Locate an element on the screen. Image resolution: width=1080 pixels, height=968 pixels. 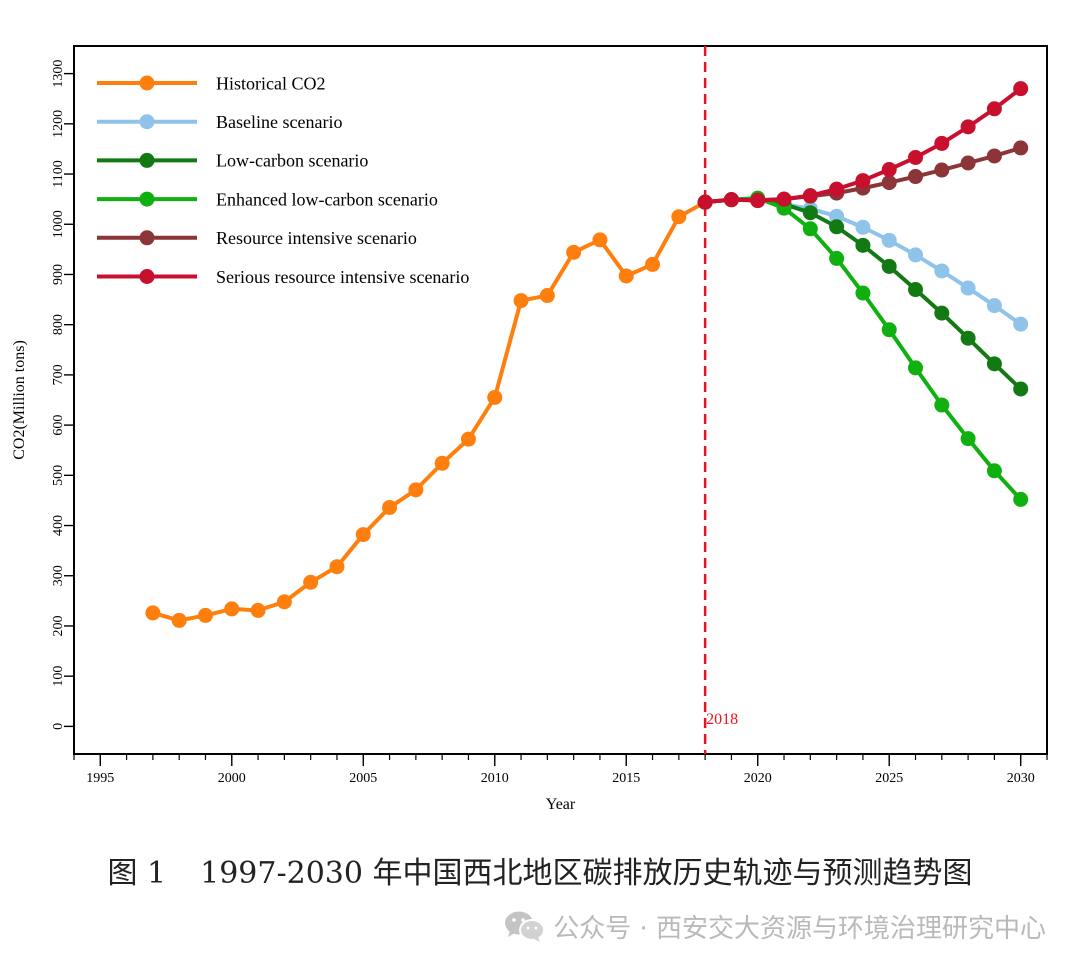
figure-caption-text: 1997-2030 年中国西北地区碳排放历史轨迹与预测趋势图 is located at coordinates (586, 873).